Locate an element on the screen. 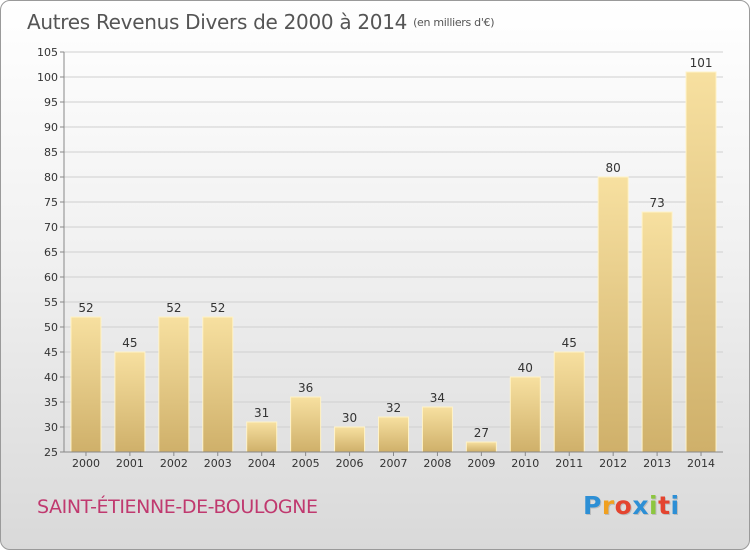 This screenshot has width=750, height=550. data-label: 36 is located at coordinates (305, 388).